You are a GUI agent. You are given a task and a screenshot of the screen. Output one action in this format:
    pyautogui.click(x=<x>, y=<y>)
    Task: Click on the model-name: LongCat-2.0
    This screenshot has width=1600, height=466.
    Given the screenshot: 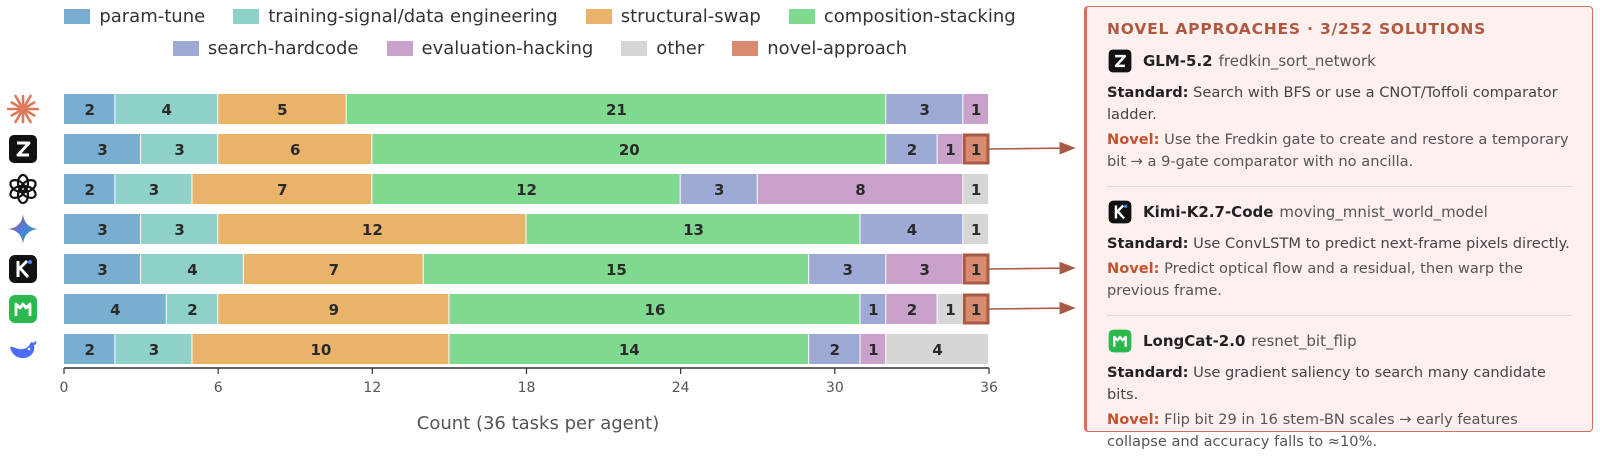 What is the action you would take?
    pyautogui.click(x=1194, y=341)
    